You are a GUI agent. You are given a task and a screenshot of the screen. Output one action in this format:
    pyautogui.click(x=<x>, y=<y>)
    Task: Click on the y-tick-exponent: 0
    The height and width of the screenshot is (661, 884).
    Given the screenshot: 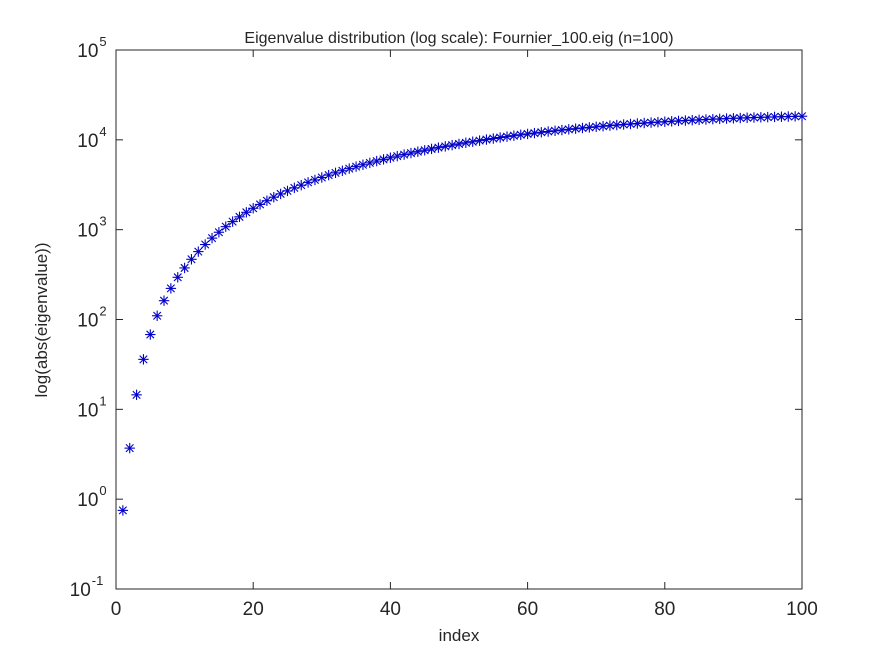 What is the action you would take?
    pyautogui.click(x=102, y=490)
    